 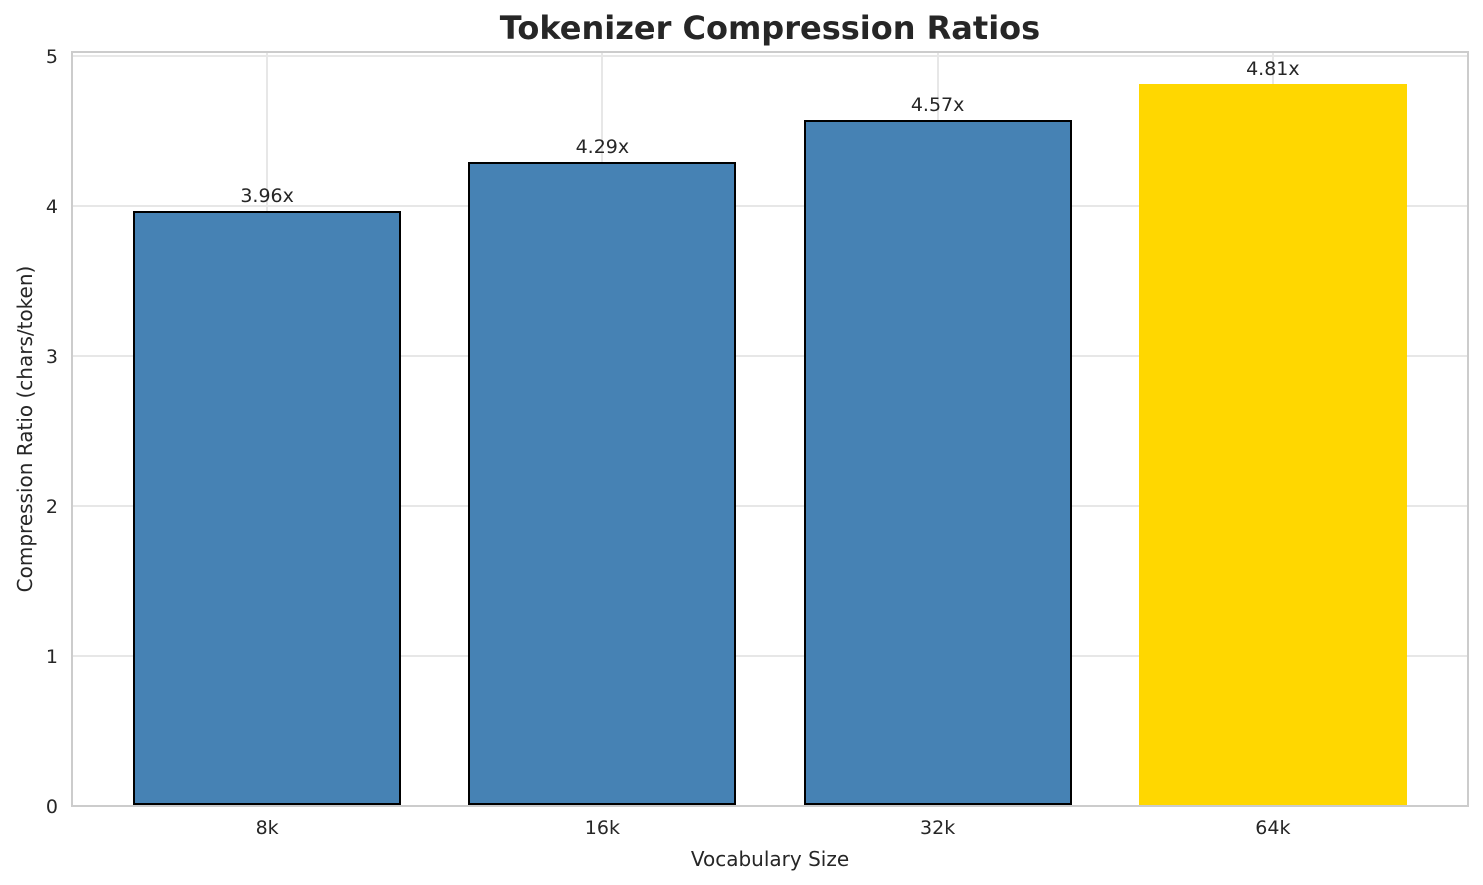 I want to click on x-axis-label: Vocabulary Size, so click(x=770, y=859).